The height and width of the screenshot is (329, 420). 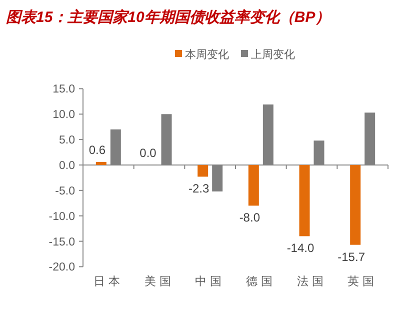 I want to click on title: 图表15：主要国家10年期国债收益率变化（BP）, so click(x=168, y=17).